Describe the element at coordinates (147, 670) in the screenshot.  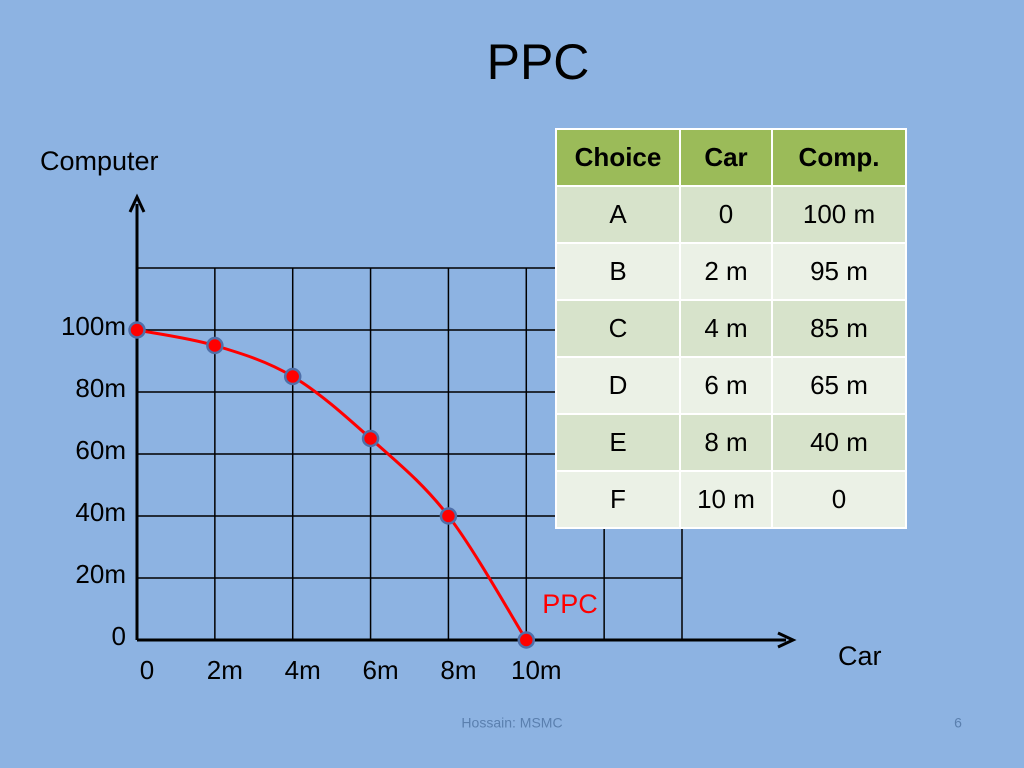
I see `x-tick-label: 0` at that location.